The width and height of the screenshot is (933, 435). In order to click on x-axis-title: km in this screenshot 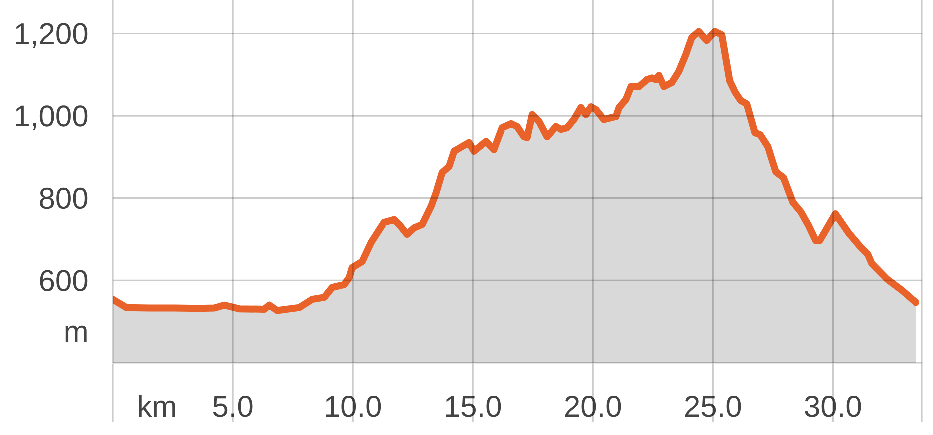, I will do `click(157, 406)`.